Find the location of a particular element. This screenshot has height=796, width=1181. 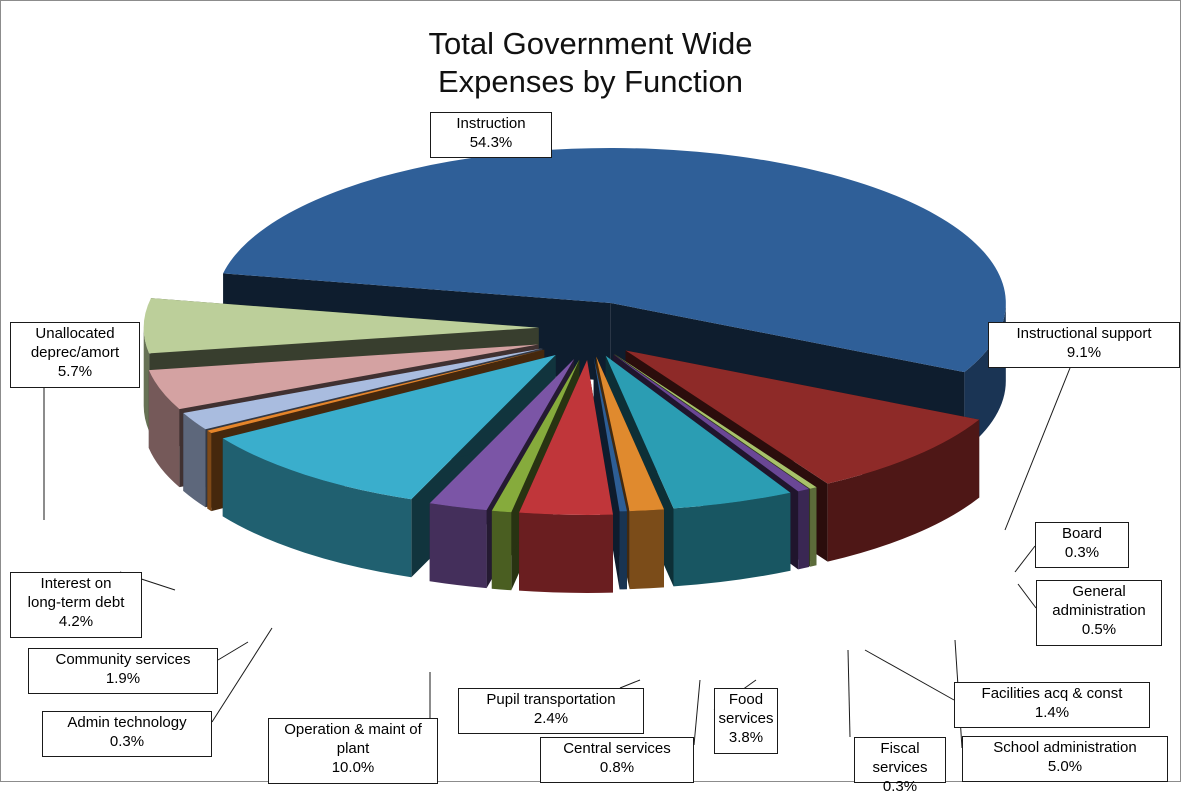

data-label-name: Unallocated is located at coordinates (75, 333).